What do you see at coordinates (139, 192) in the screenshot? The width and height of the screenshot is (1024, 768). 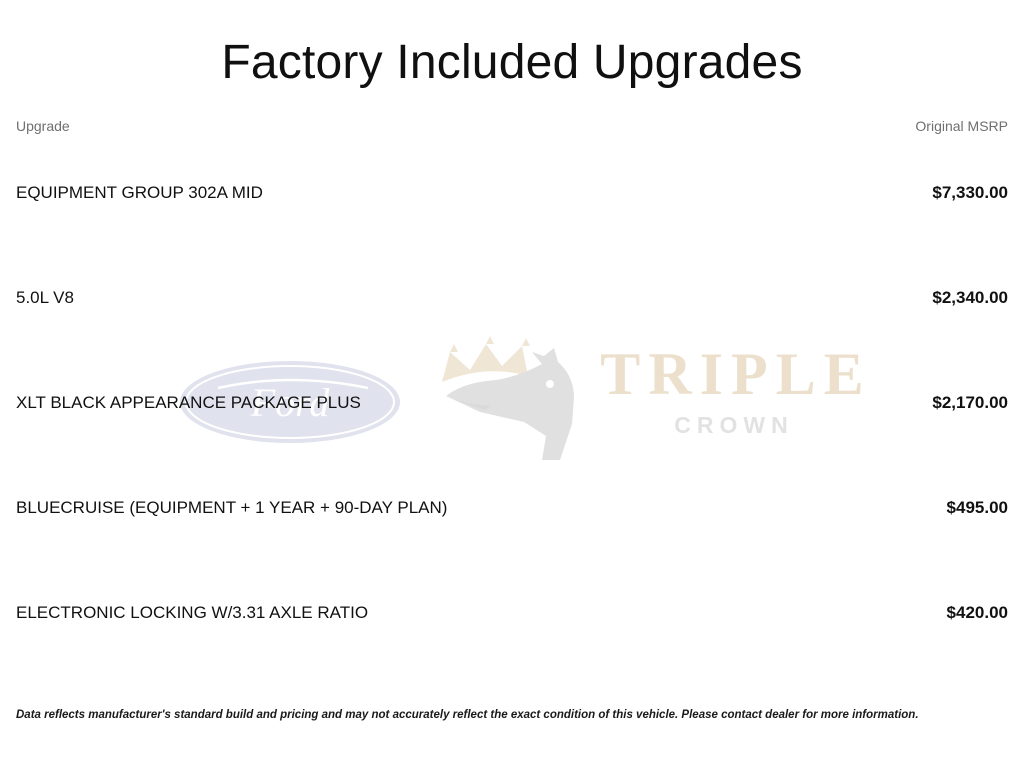 I see `upgrade-name: EQUIPMENT GROUP 302A MID` at bounding box center [139, 192].